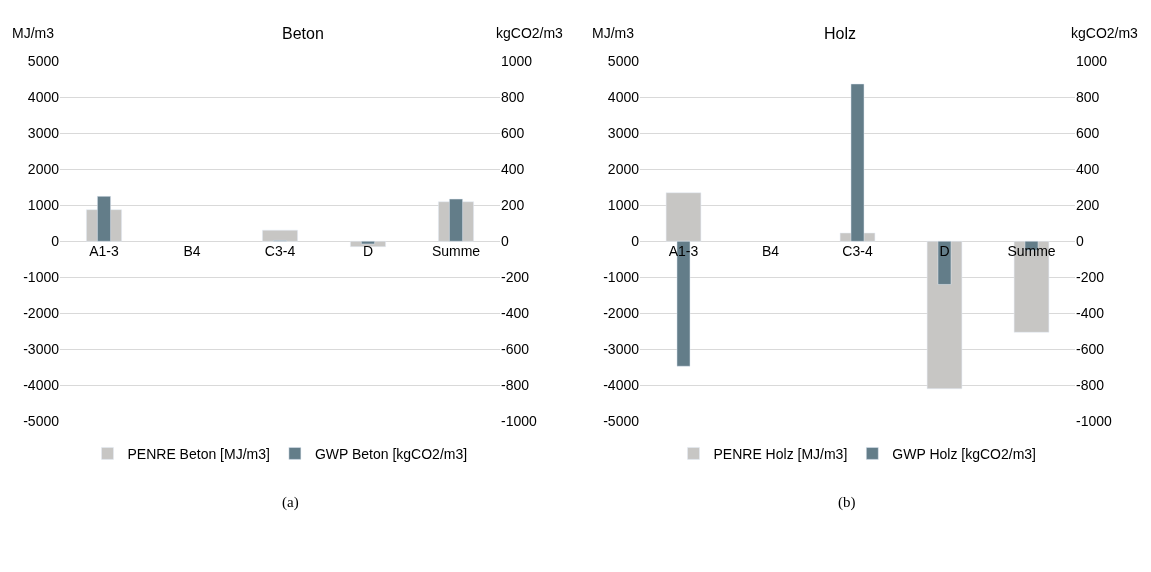 This screenshot has width=1151, height=572. What do you see at coordinates (104, 251) in the screenshot?
I see `x-tick-label: A1-3` at bounding box center [104, 251].